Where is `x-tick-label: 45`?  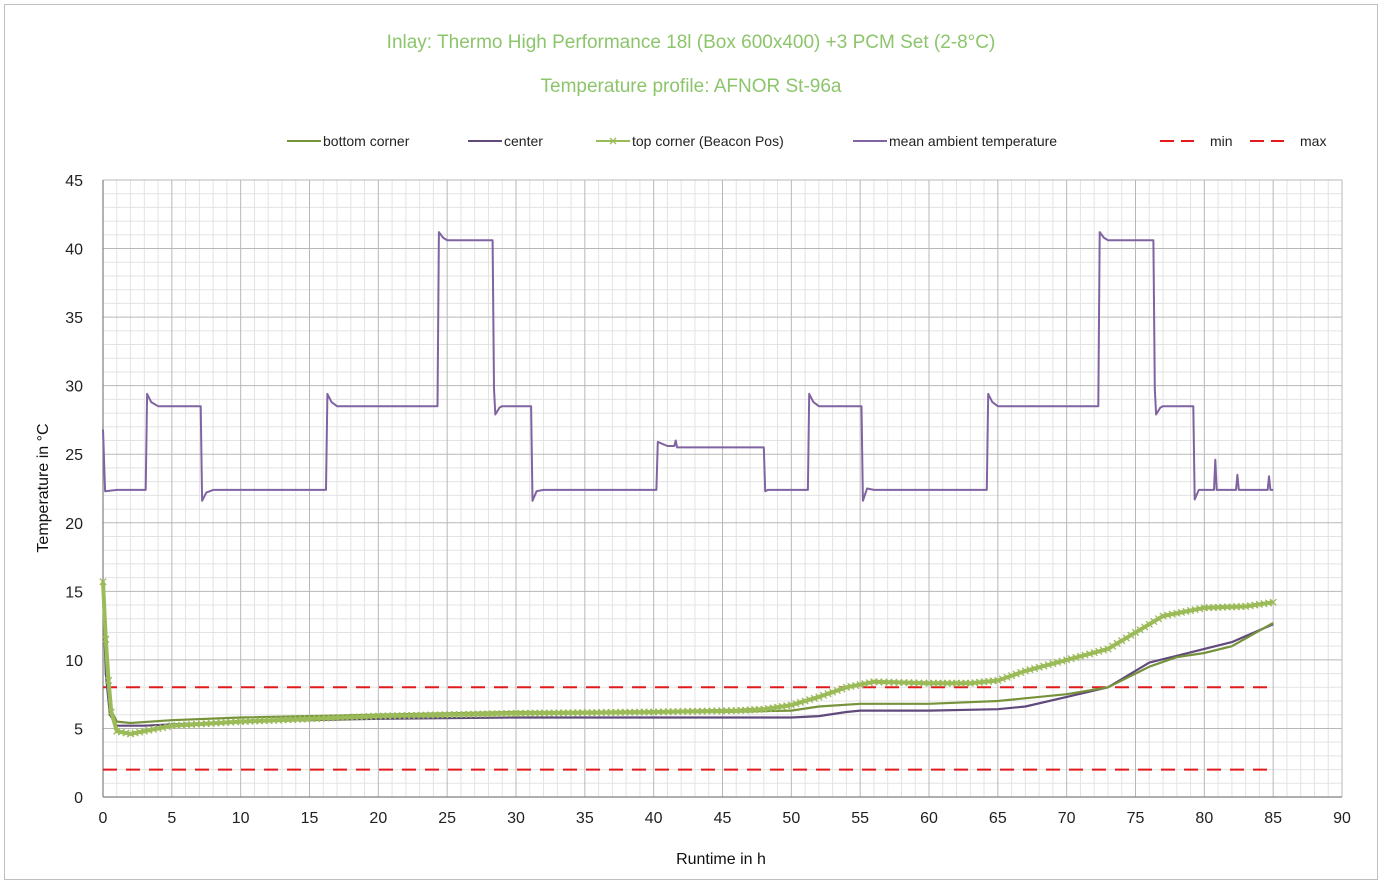 x-tick-label: 45 is located at coordinates (723, 818).